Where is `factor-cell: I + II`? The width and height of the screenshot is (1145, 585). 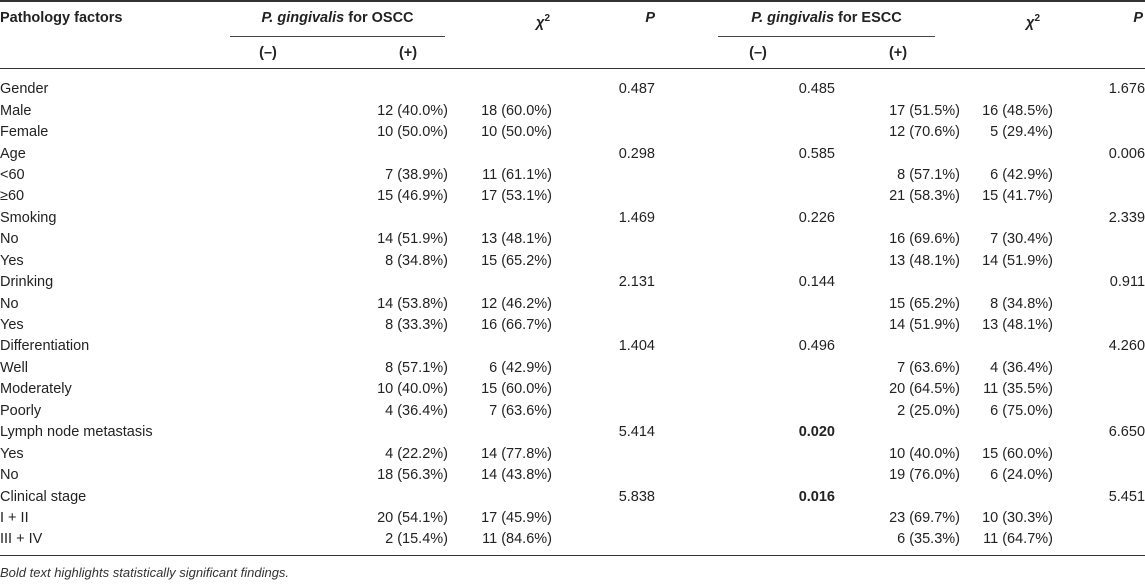
factor-cell: I + II is located at coordinates (14, 517).